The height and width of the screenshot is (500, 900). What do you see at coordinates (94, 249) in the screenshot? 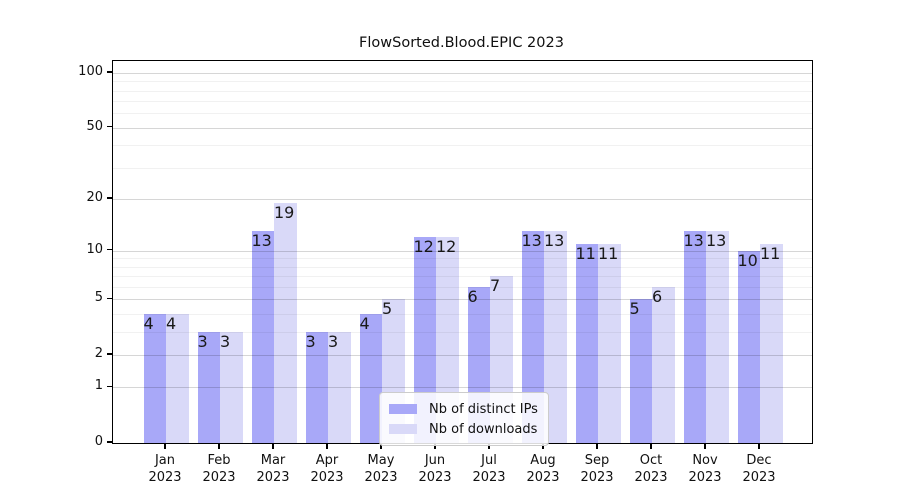
I see `y-axis-tick-label: 10` at bounding box center [94, 249].